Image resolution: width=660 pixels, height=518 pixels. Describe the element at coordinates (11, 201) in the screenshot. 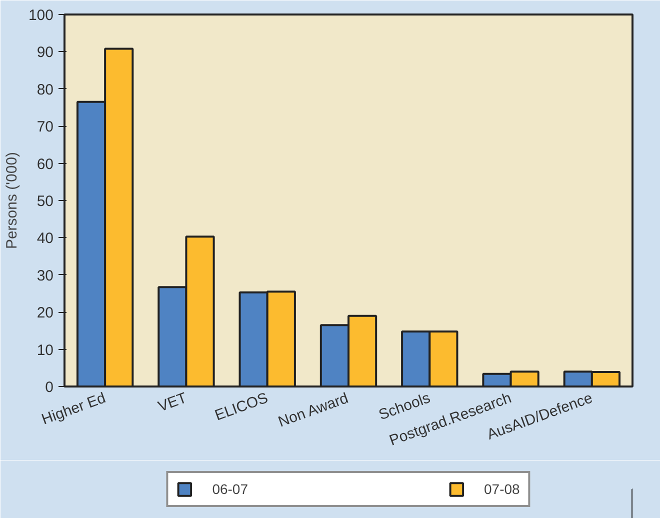

I see `y-axis-title: Persons ('000)` at that location.